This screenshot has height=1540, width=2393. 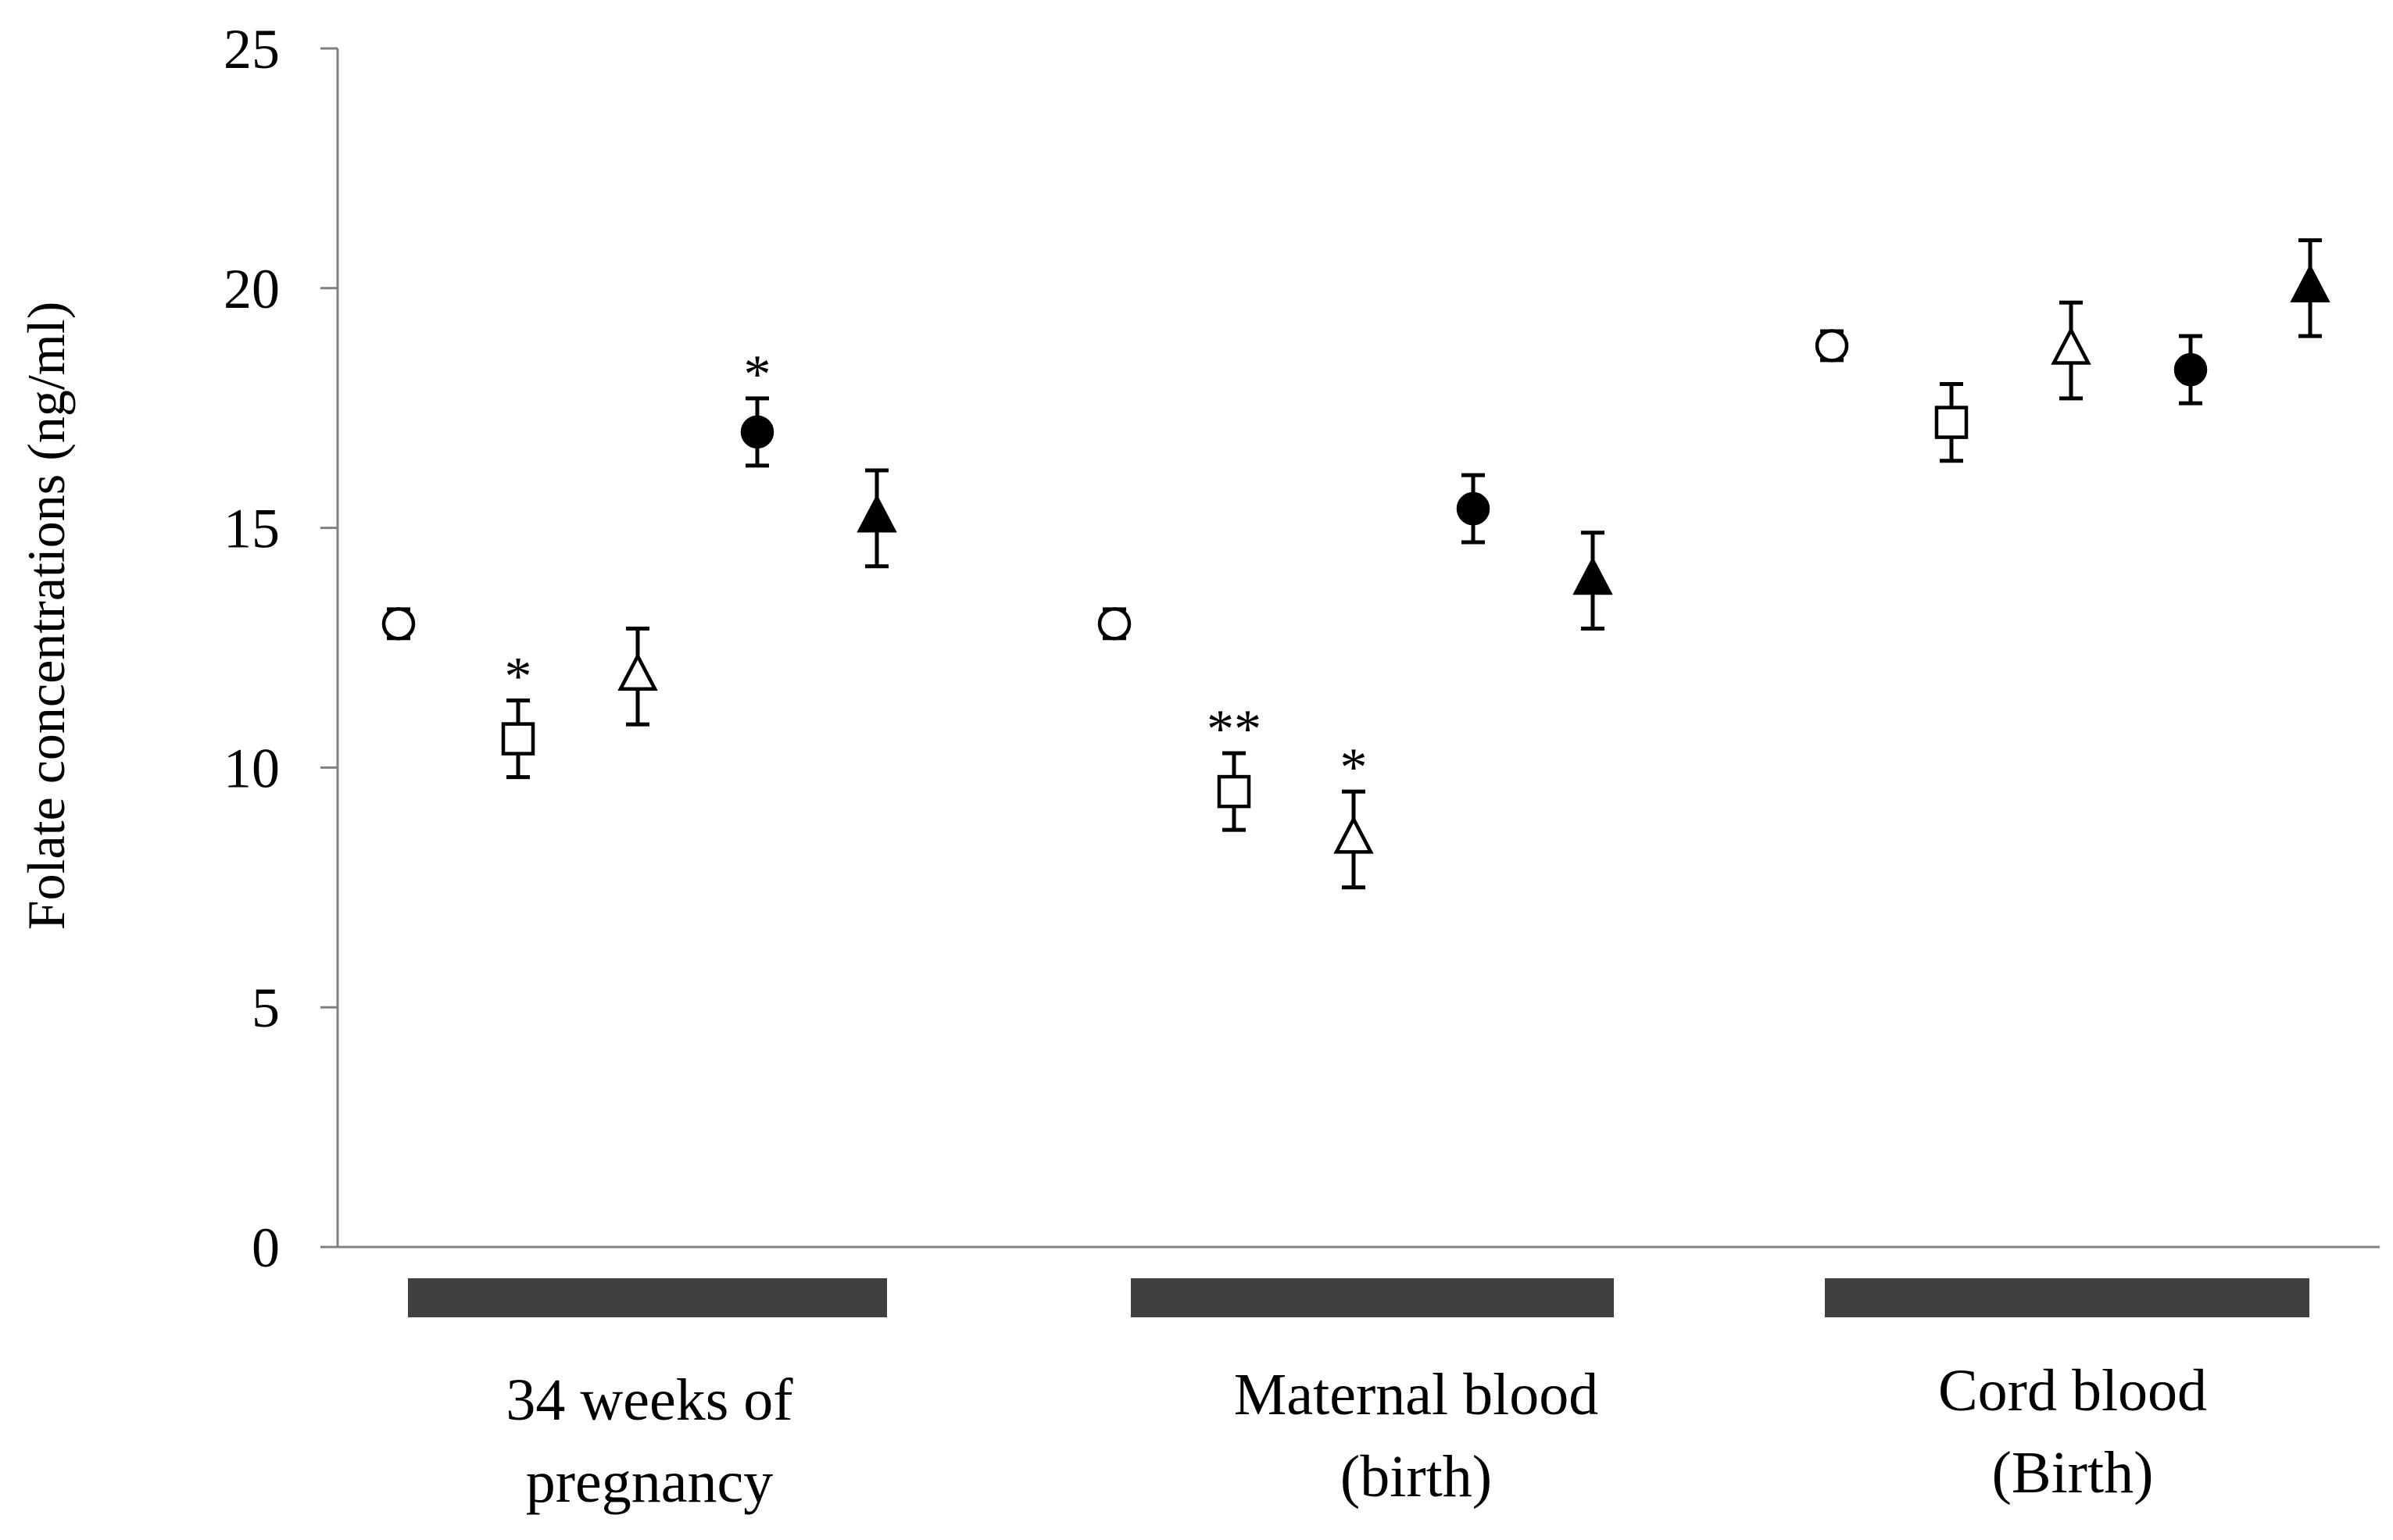 I want to click on group-label-3-line1: Cord blood, so click(x=2072, y=1391).